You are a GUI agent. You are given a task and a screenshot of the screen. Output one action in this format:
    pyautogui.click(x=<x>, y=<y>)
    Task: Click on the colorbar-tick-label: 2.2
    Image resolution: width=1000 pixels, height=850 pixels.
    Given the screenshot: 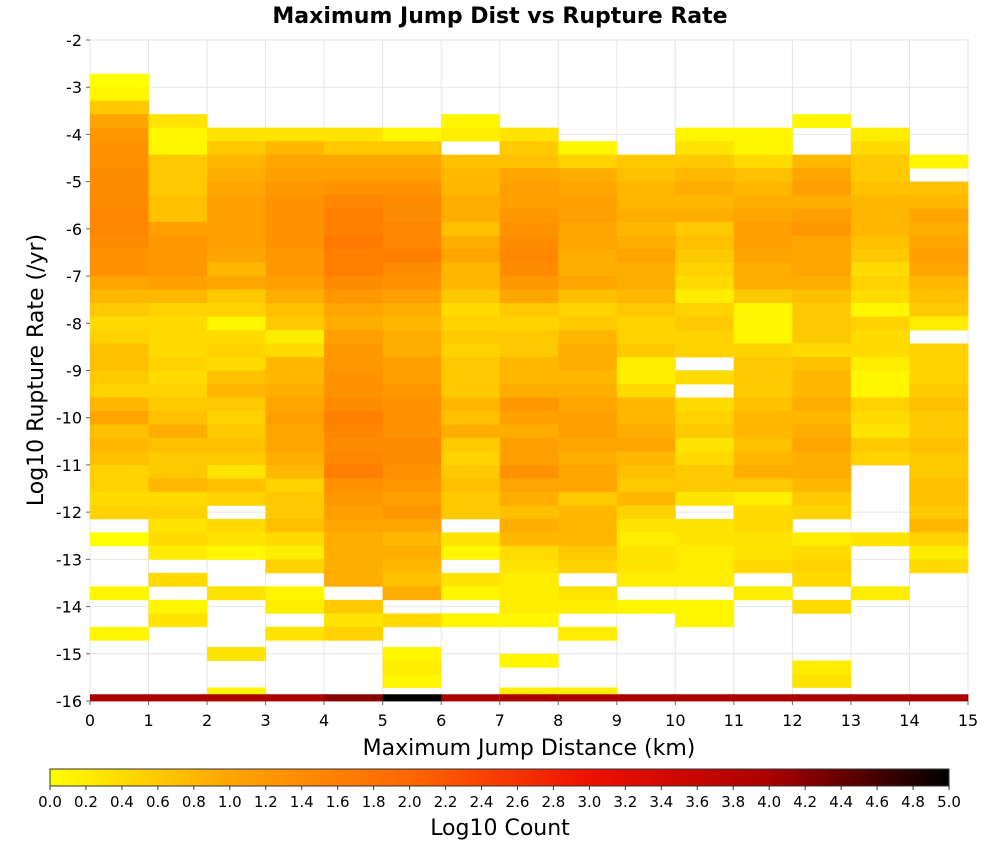 What is the action you would take?
    pyautogui.click(x=446, y=802)
    